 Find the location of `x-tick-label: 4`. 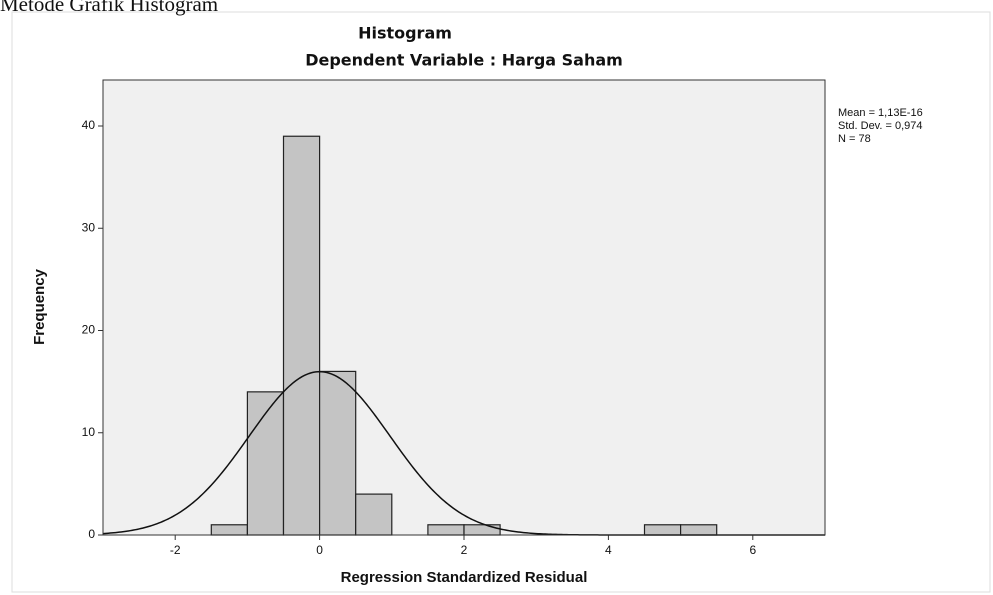

x-tick-label: 4 is located at coordinates (608, 550).